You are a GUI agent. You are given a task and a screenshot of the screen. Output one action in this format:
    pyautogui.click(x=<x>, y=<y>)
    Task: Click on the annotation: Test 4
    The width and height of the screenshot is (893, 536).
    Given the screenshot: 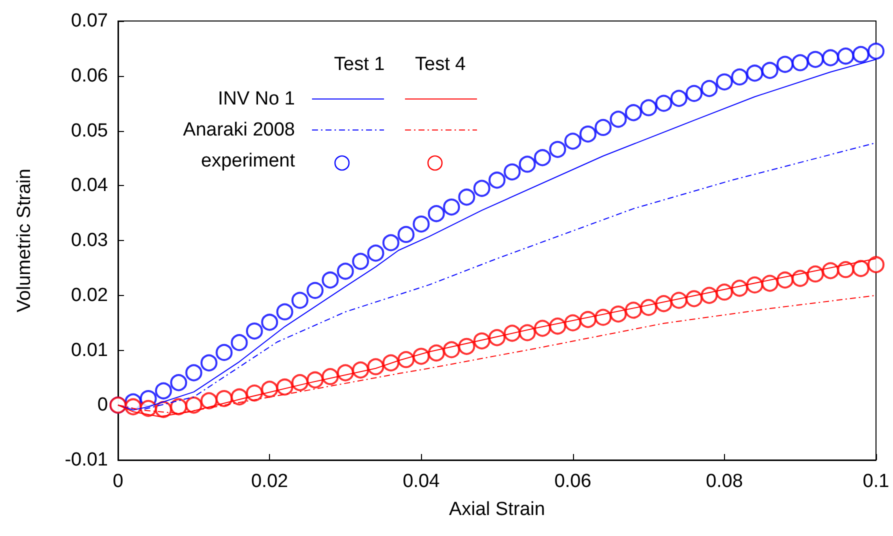 What is the action you would take?
    pyautogui.click(x=440, y=64)
    